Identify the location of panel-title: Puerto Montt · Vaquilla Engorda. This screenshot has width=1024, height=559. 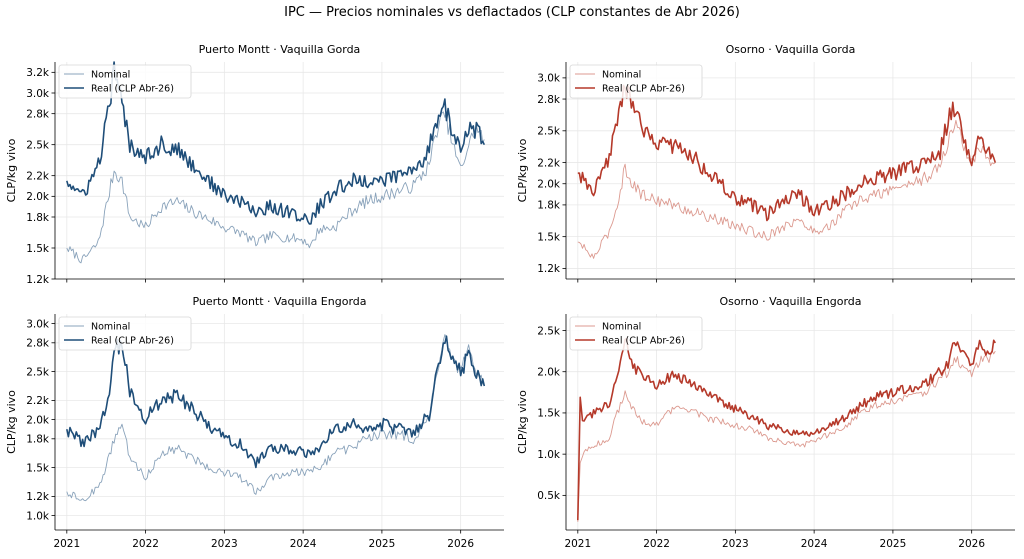
(279, 301).